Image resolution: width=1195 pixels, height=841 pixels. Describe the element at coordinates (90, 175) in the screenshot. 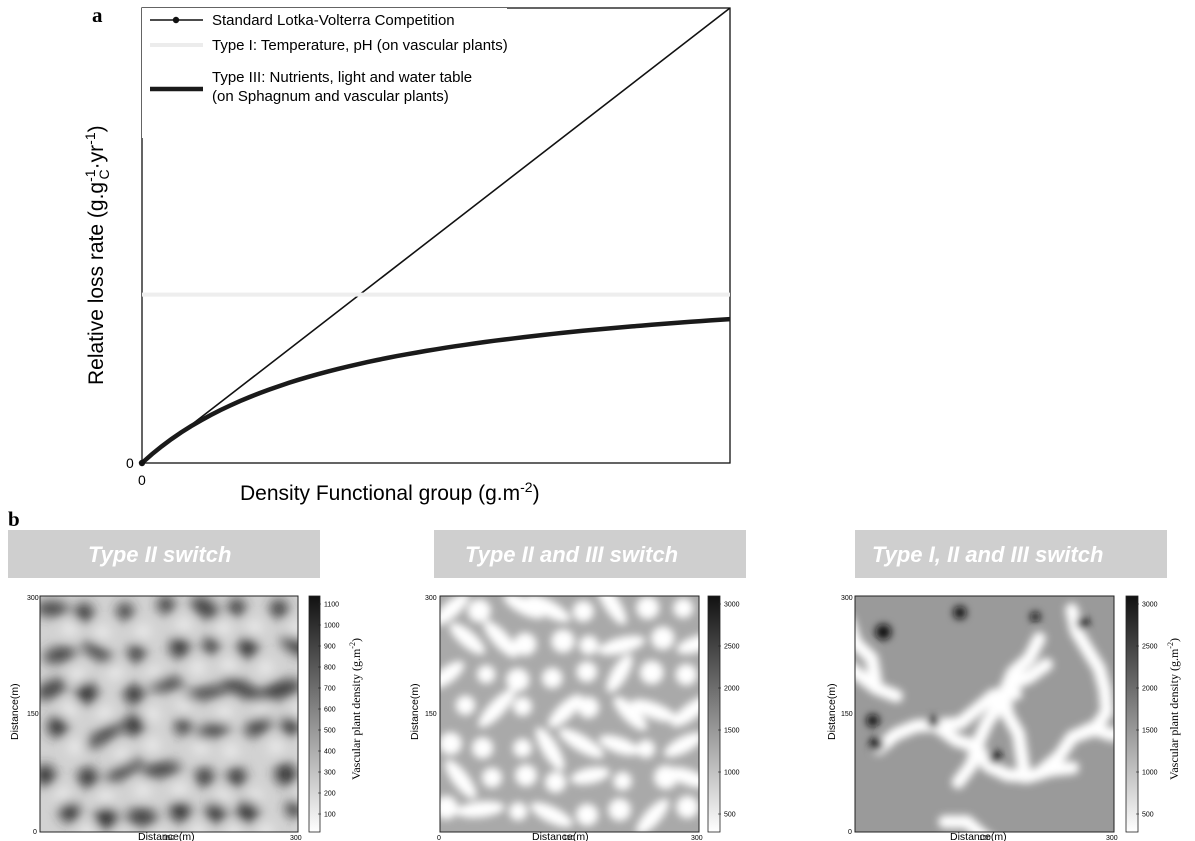

I see `y-axis-title-sup: -1` at that location.